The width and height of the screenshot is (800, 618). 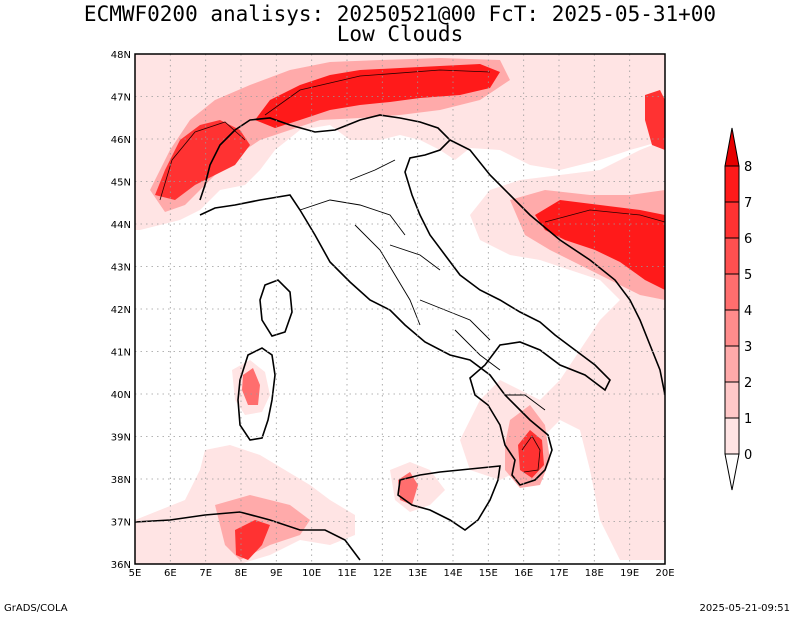 I want to click on regional-borders, so click(x=422, y=285).